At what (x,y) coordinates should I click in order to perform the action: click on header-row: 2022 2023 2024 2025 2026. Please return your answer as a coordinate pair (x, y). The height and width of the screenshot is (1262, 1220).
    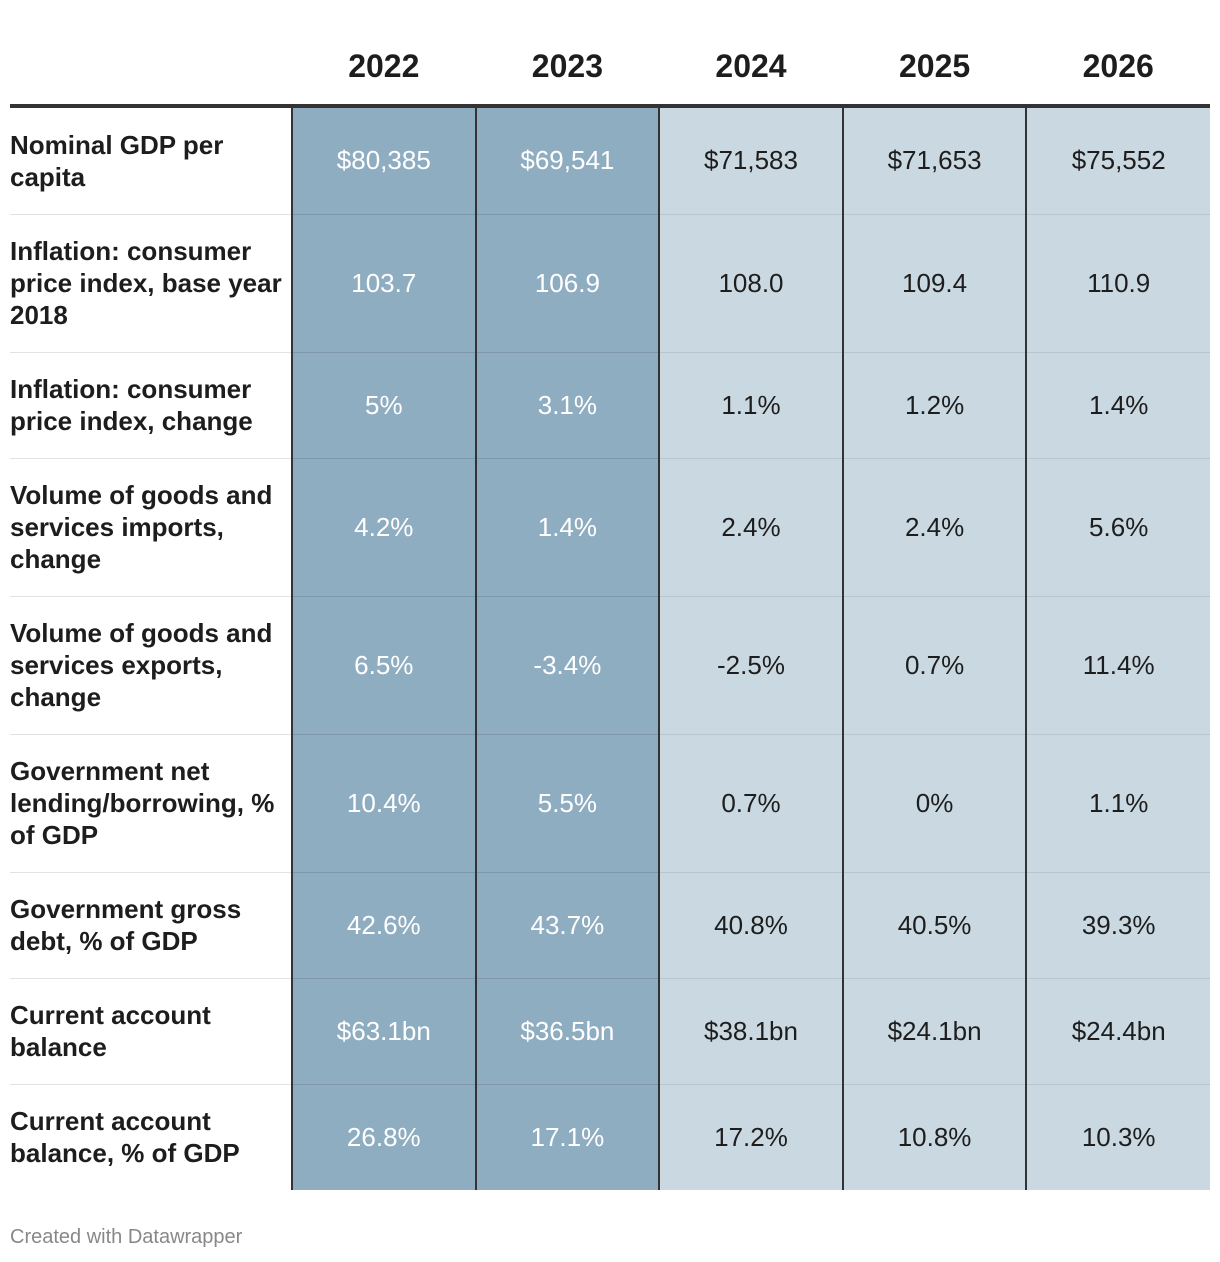
    Looking at the image, I should click on (610, 69).